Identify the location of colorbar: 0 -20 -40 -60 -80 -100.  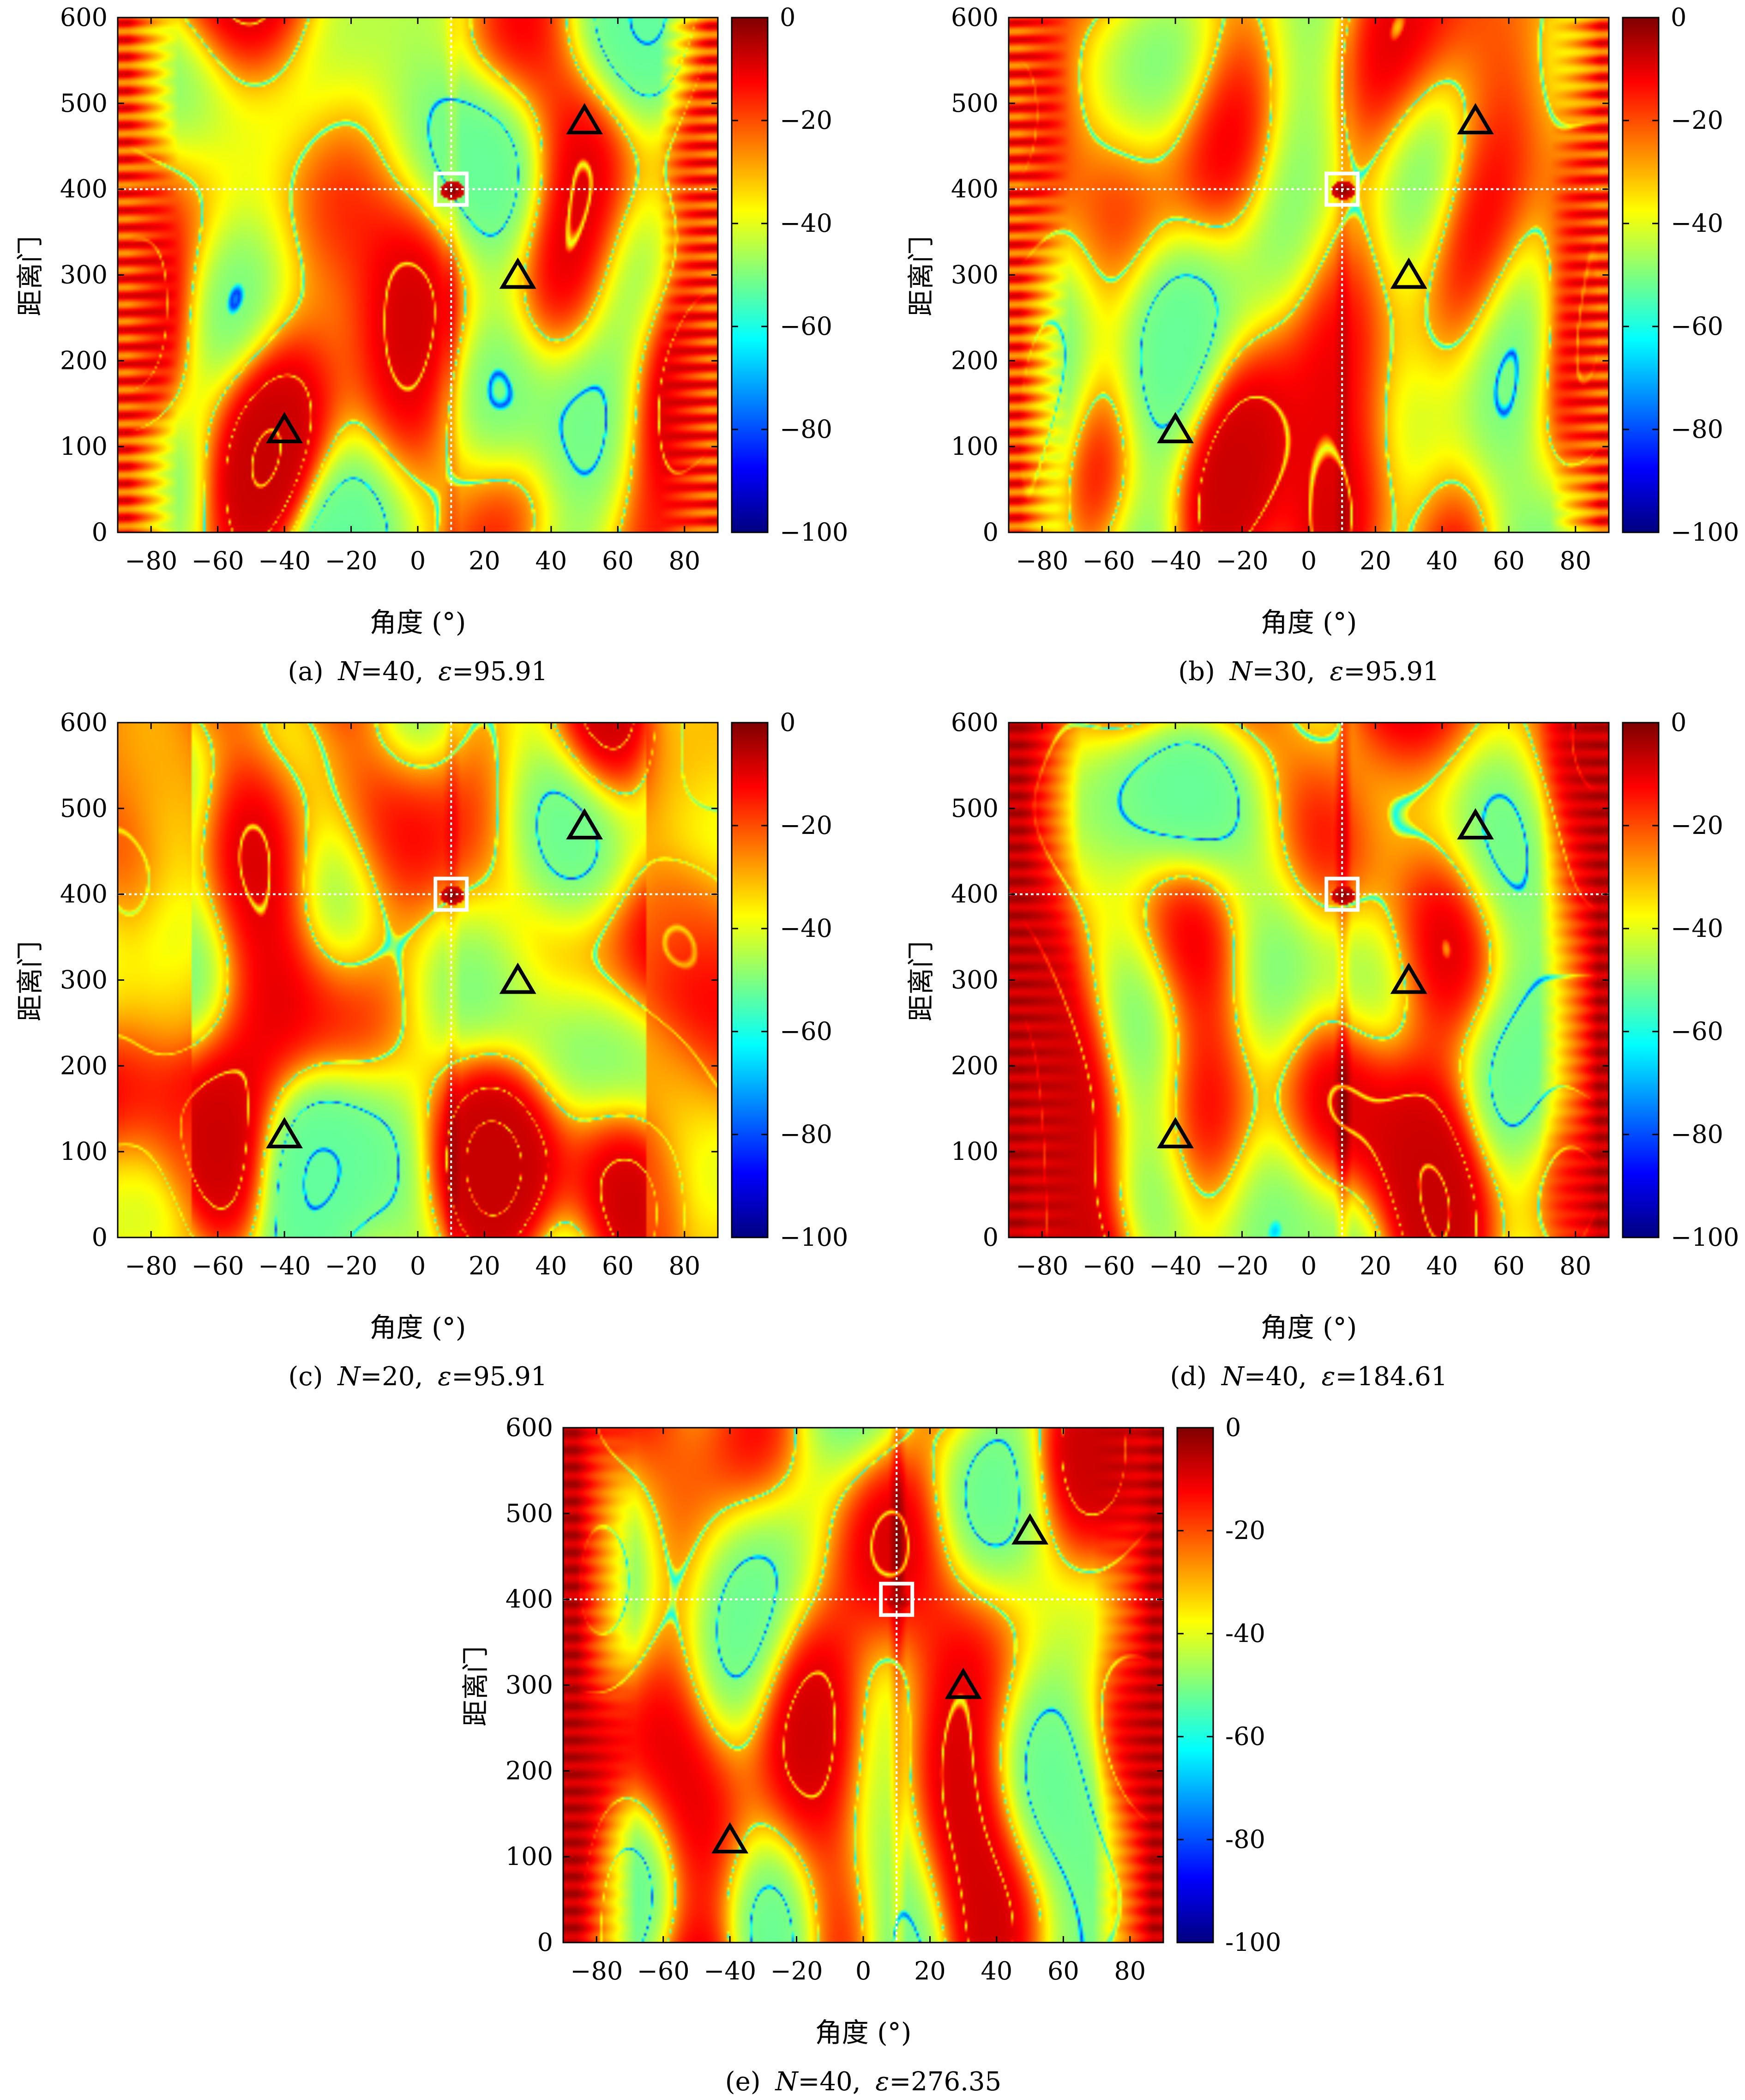
(1228, 1685).